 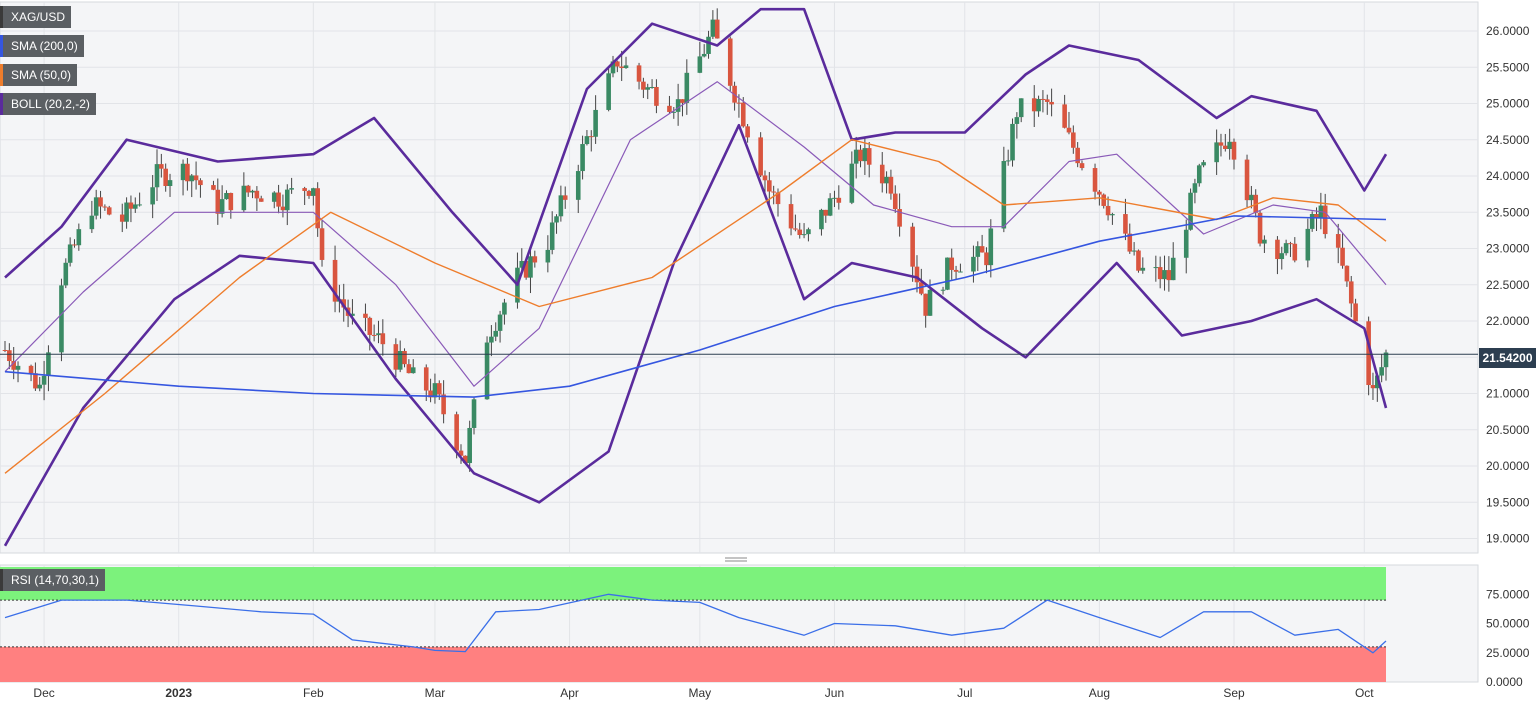 What do you see at coordinates (48, 104) in the screenshot?
I see `boll-legend: BOLL (20,2,-2)` at bounding box center [48, 104].